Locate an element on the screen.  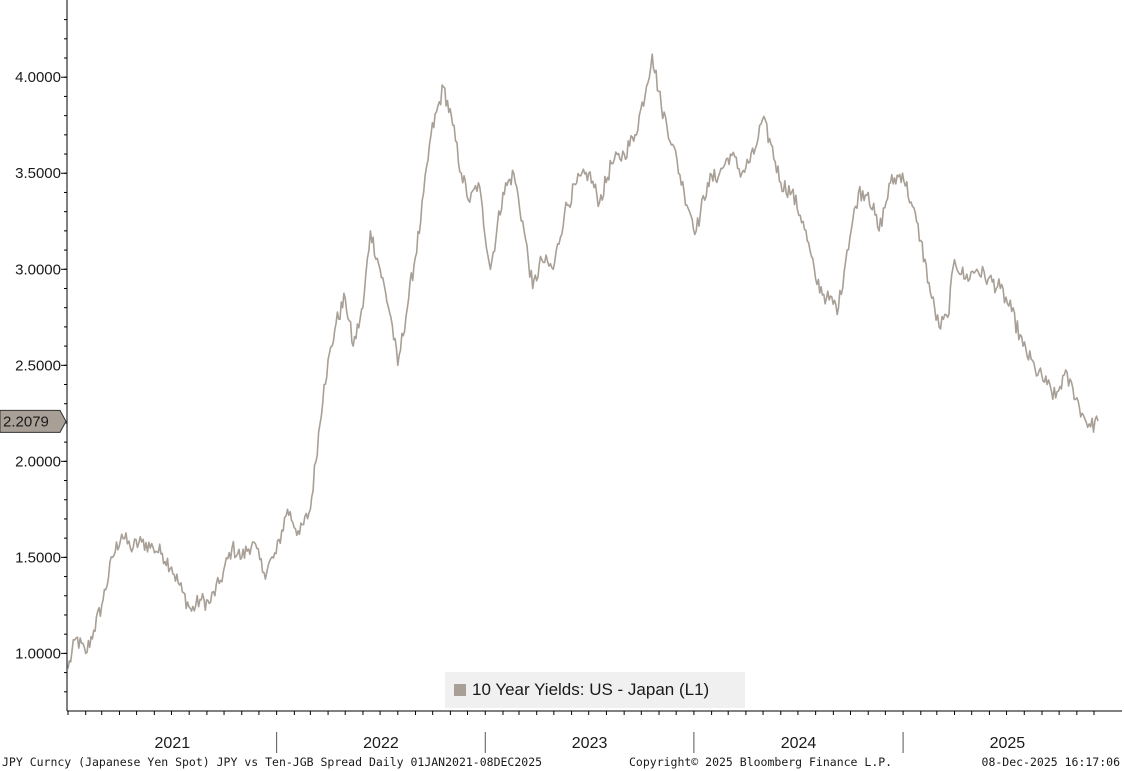
last-value-marker: 2.2079 is located at coordinates (33, 421).